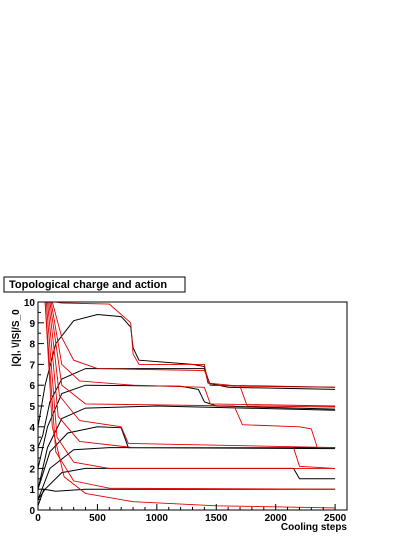  I want to click on y-tick-label: 5, so click(32, 407).